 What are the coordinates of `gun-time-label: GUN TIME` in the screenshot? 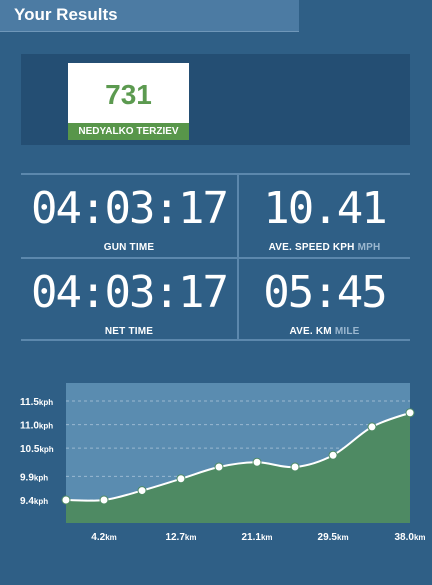 It's located at (129, 247).